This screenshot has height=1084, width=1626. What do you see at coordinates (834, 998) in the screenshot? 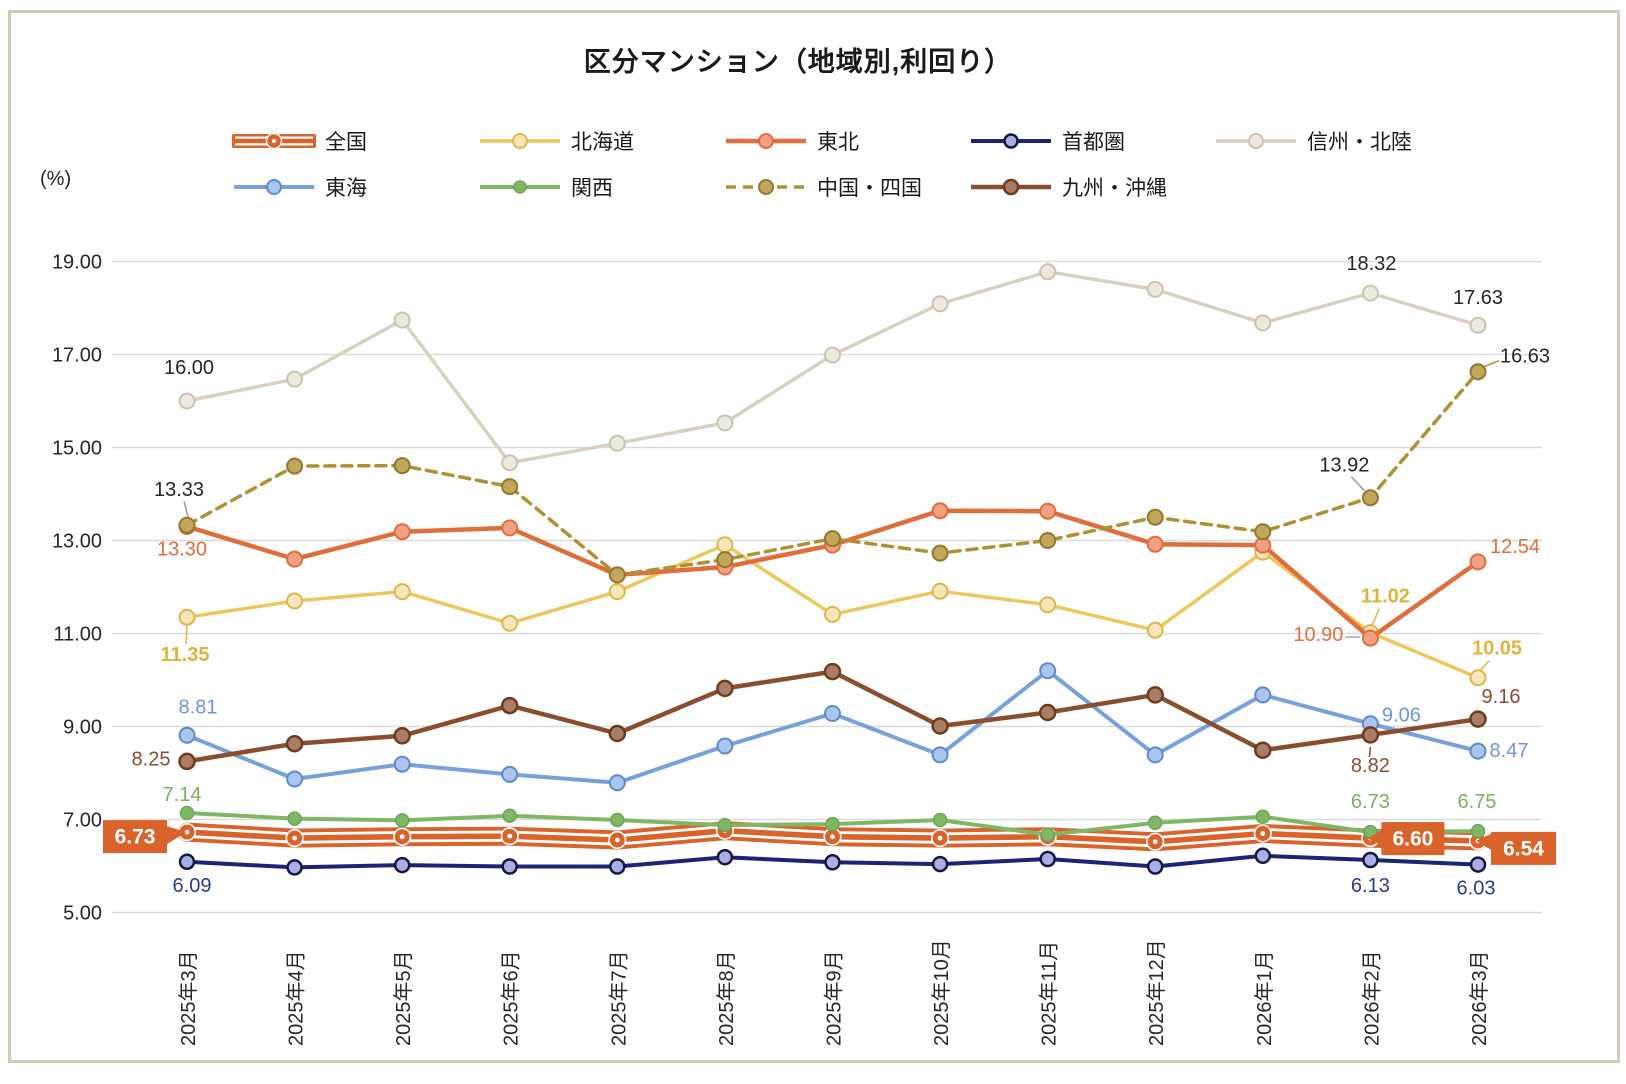
I see `svg-text: 2025年9月` at bounding box center [834, 998].